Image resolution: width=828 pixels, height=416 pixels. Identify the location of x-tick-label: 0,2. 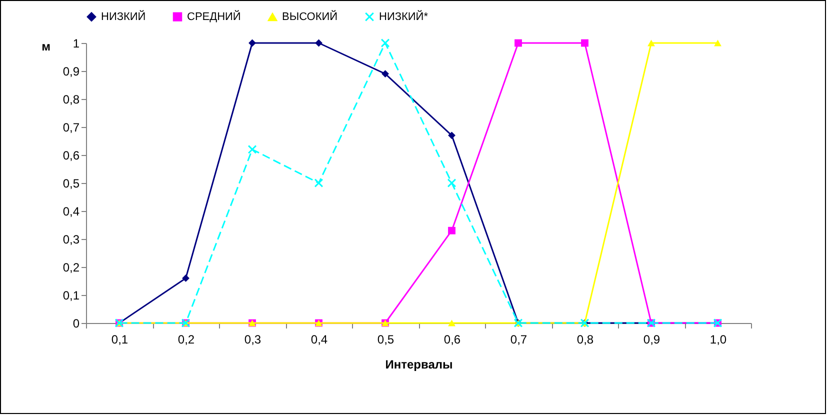
(186, 339).